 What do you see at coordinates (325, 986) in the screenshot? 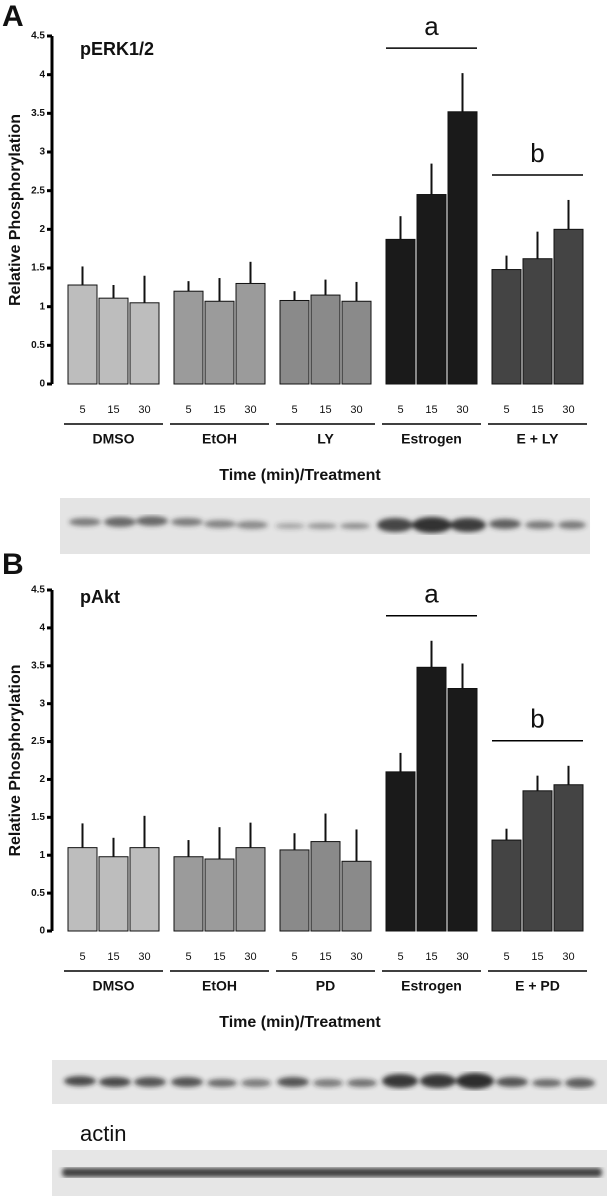
I see `group-label: PD` at bounding box center [325, 986].